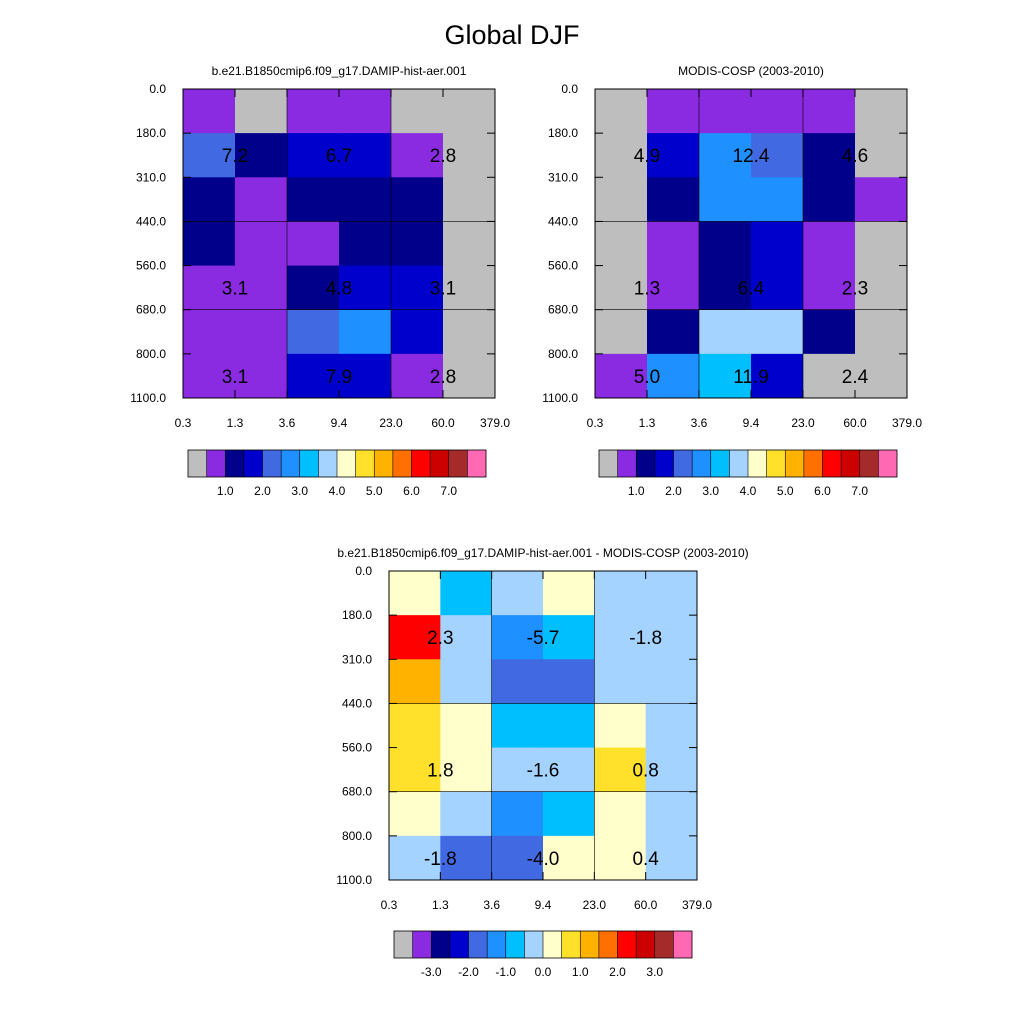  What do you see at coordinates (595, 905) in the screenshot?
I see `x-tick-label: 23.0` at bounding box center [595, 905].